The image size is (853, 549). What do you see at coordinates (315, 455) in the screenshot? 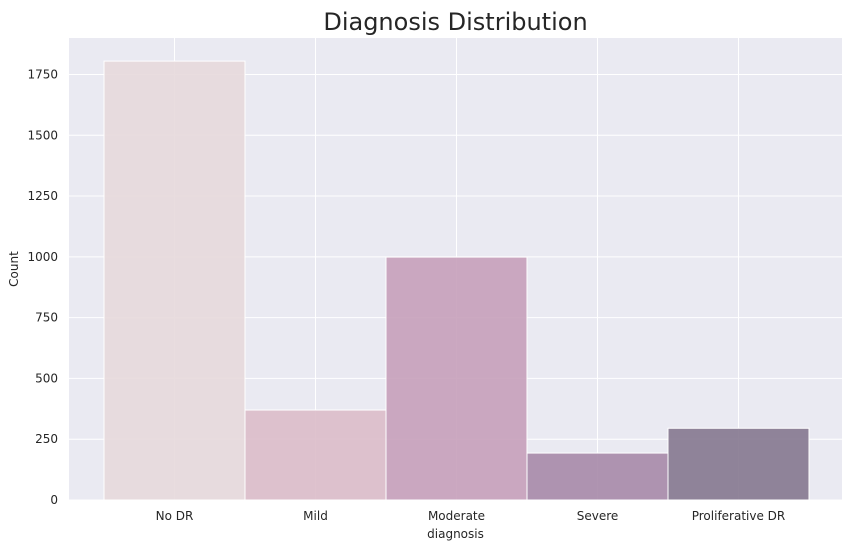
I see `bar-mild` at bounding box center [315, 455].